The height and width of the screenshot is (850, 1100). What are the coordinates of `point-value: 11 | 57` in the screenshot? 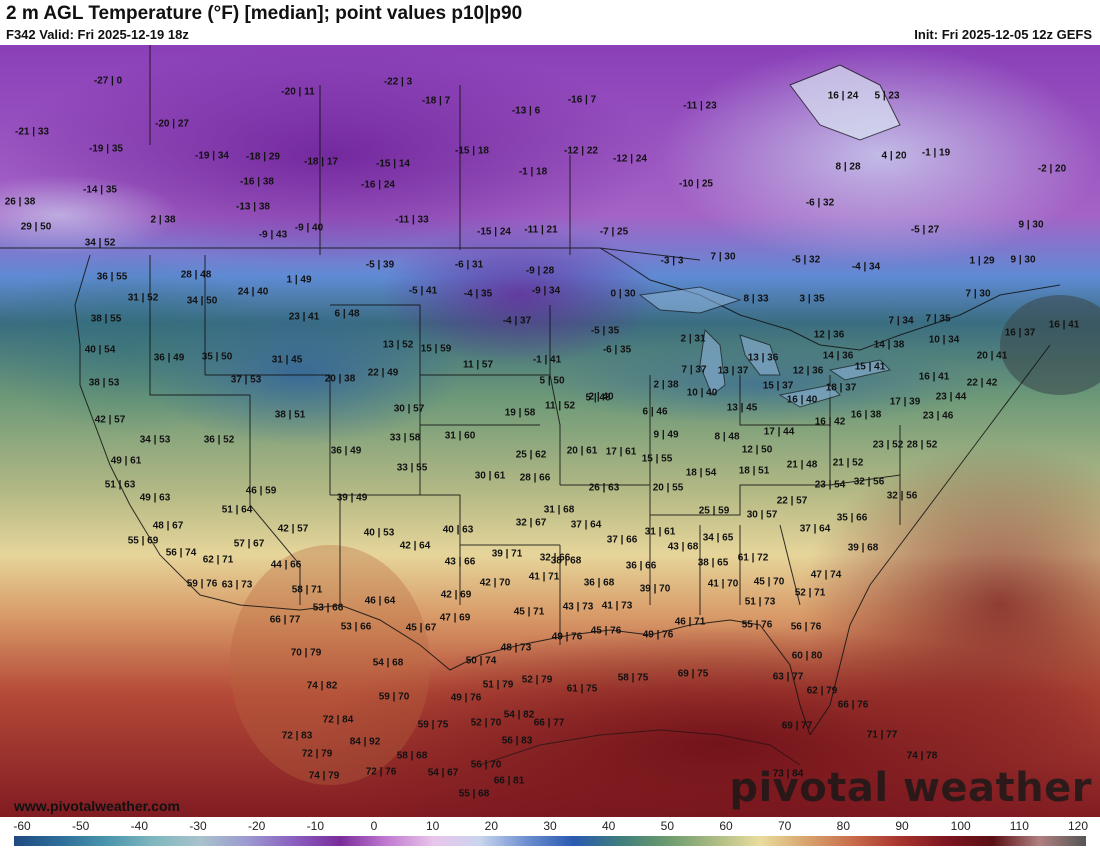 It's located at (478, 365).